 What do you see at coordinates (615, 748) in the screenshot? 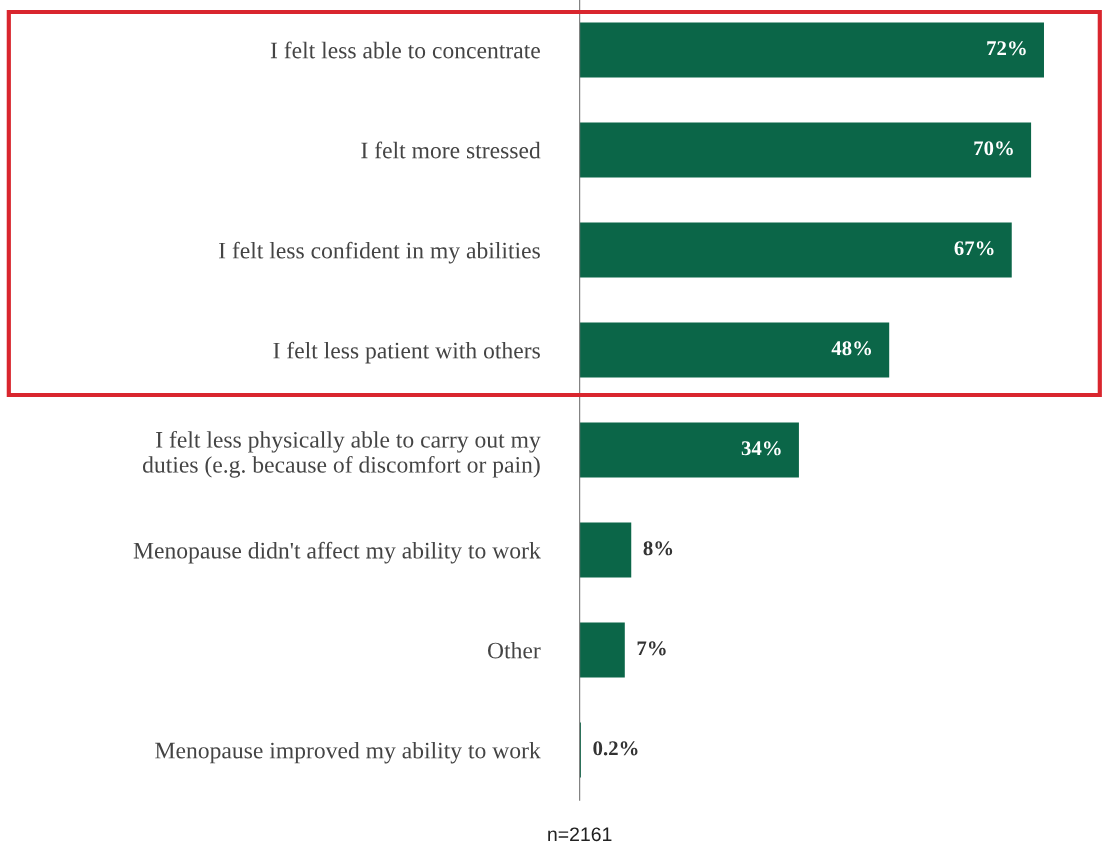
I see `data-label: 0.2%` at bounding box center [615, 748].